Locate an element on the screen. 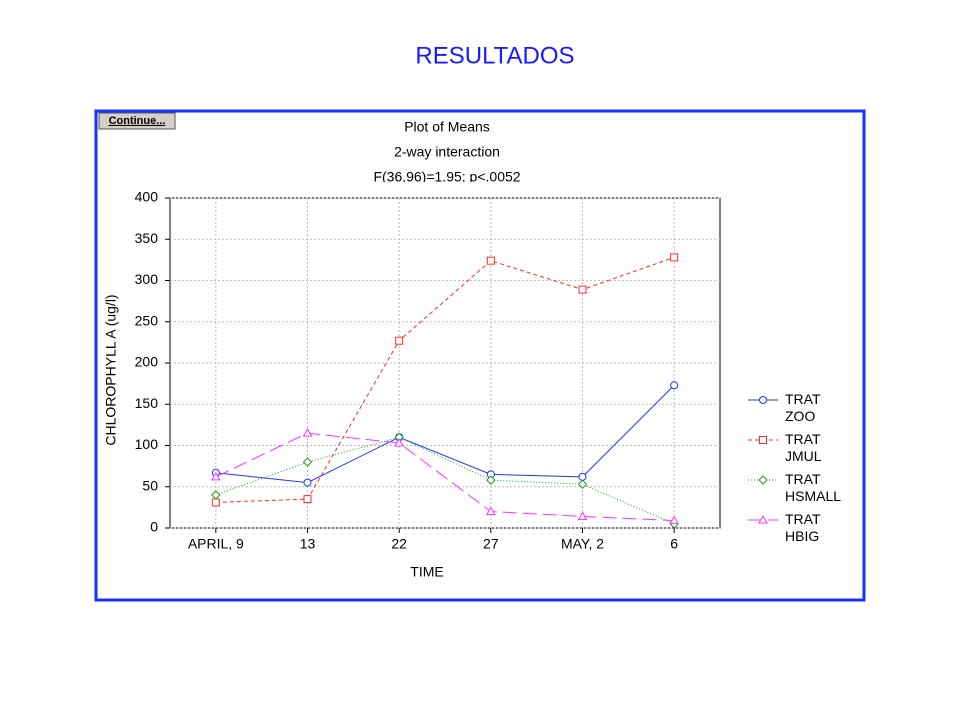  legend-item: TRAT ZOO is located at coordinates (803, 407).